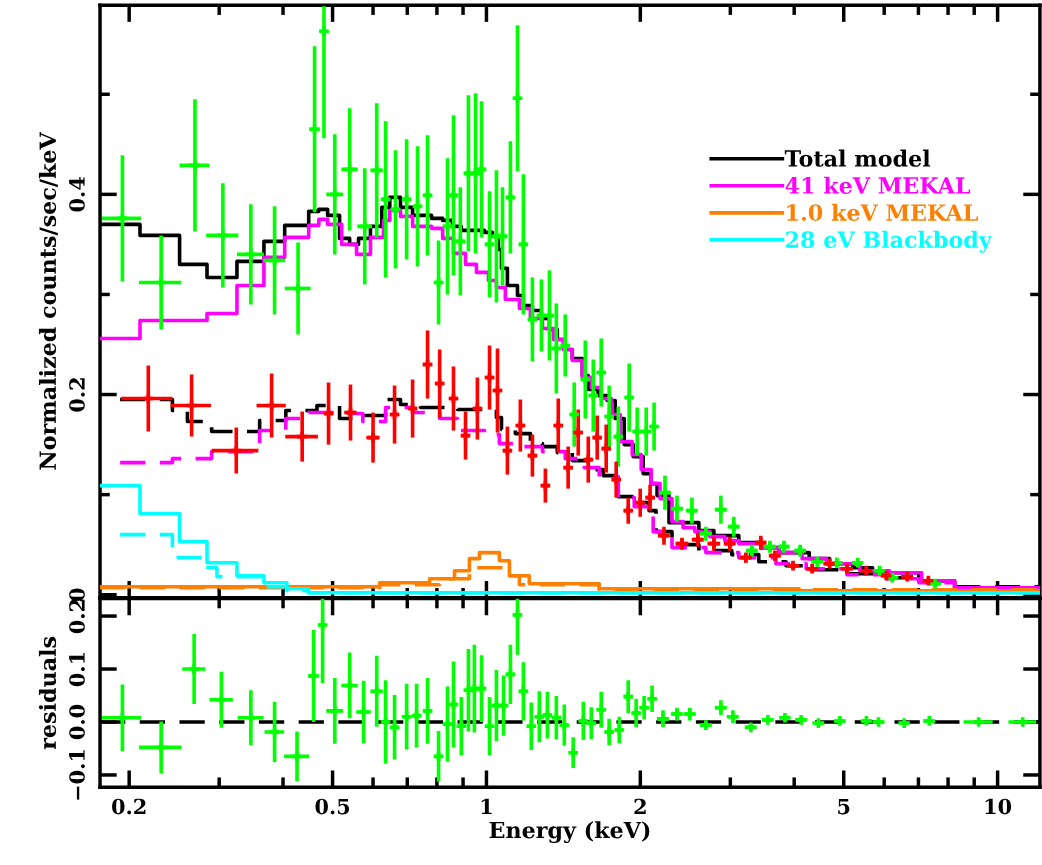 The width and height of the screenshot is (1042, 865). I want to click on x-tick-label: 2, so click(640, 806).